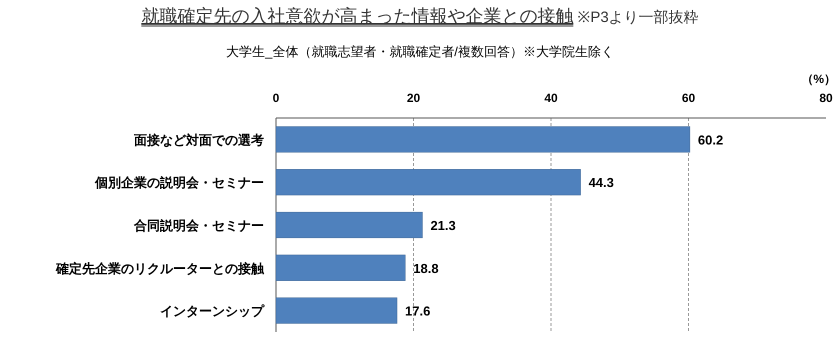  I want to click on y-tick-label: 合同説明会・セミナー, so click(198, 225).